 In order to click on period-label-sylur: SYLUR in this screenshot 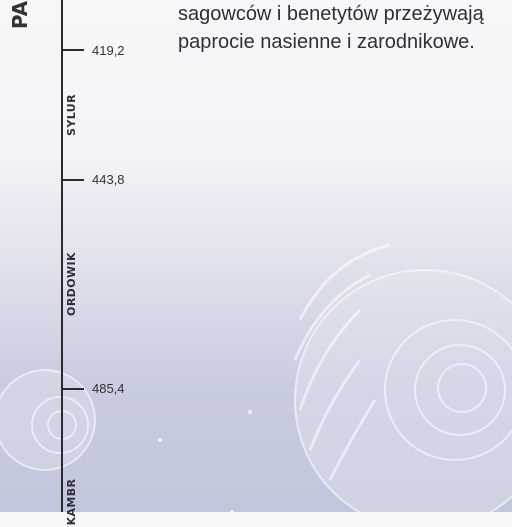, I will do `click(71, 115)`.